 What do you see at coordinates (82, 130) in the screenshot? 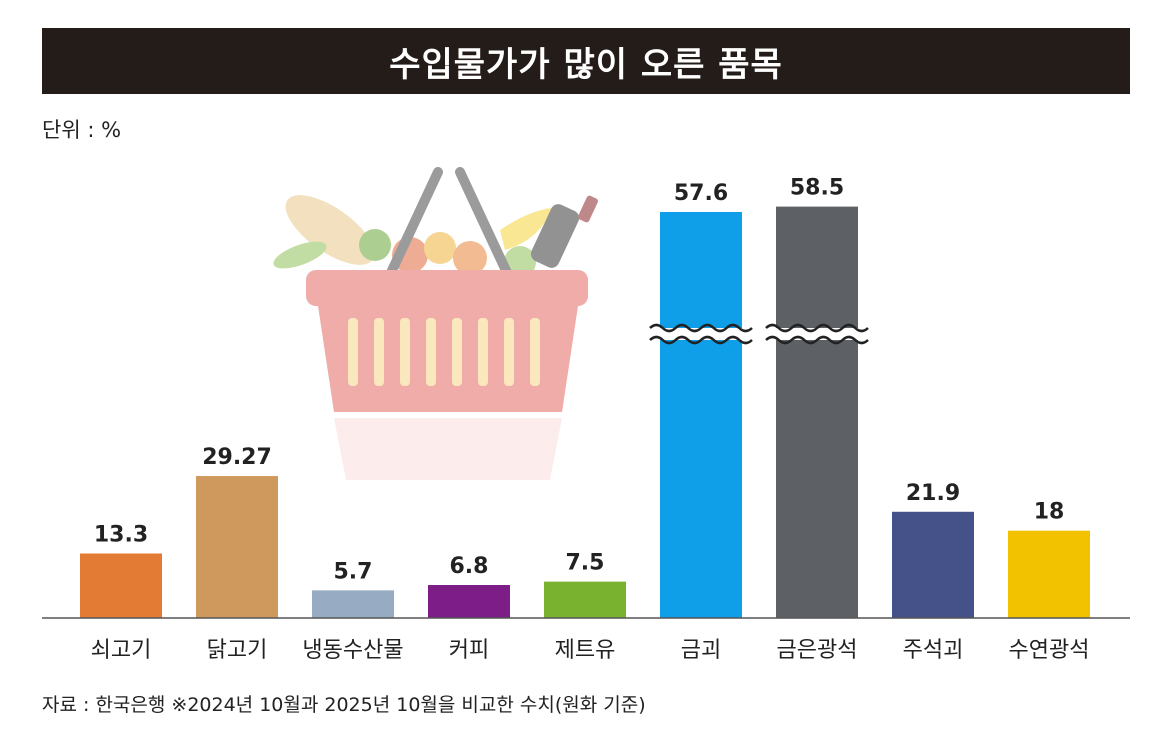
I see `unit-label: 단위 : %` at bounding box center [82, 130].